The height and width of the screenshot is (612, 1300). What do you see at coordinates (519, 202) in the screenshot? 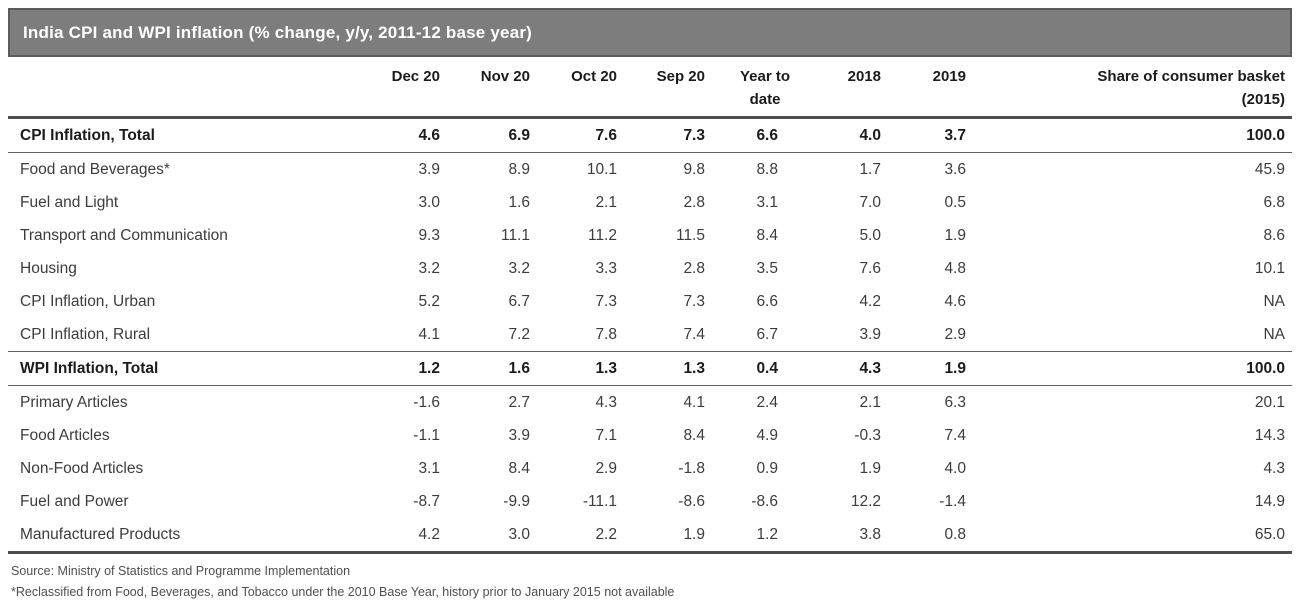
I see `table-cell: 1.6` at bounding box center [519, 202].